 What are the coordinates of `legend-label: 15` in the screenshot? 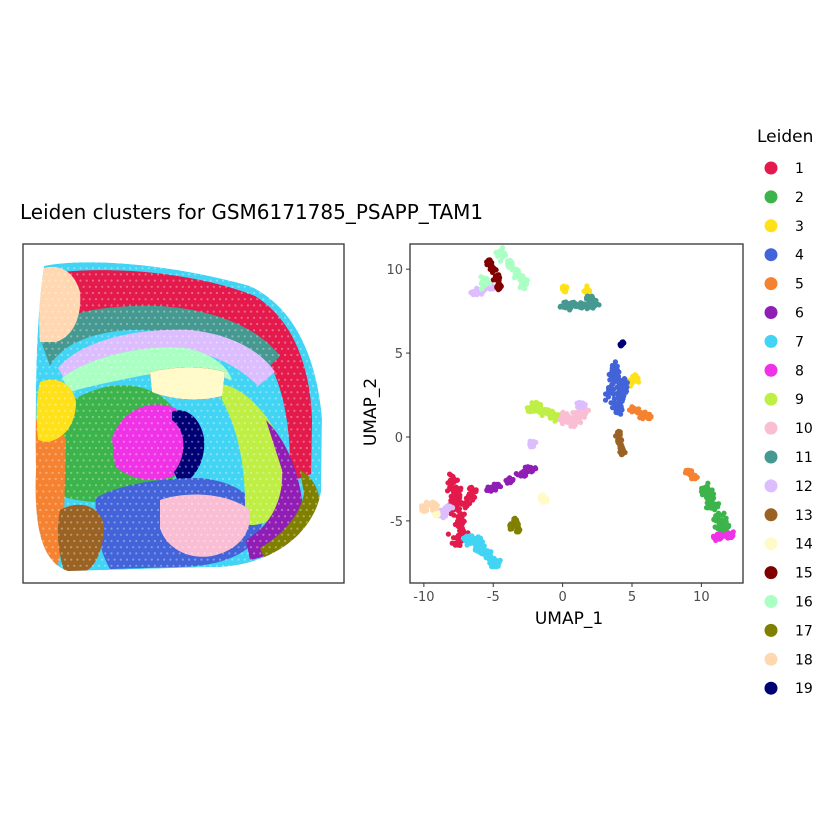 It's located at (804, 574).